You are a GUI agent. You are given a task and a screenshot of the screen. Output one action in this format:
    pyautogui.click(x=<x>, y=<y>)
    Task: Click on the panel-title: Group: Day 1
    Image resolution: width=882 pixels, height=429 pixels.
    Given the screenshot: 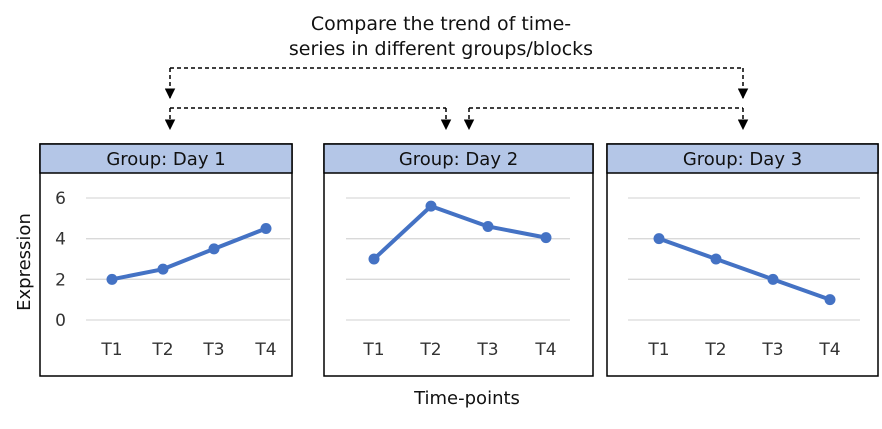 What is the action you would take?
    pyautogui.click(x=165, y=159)
    